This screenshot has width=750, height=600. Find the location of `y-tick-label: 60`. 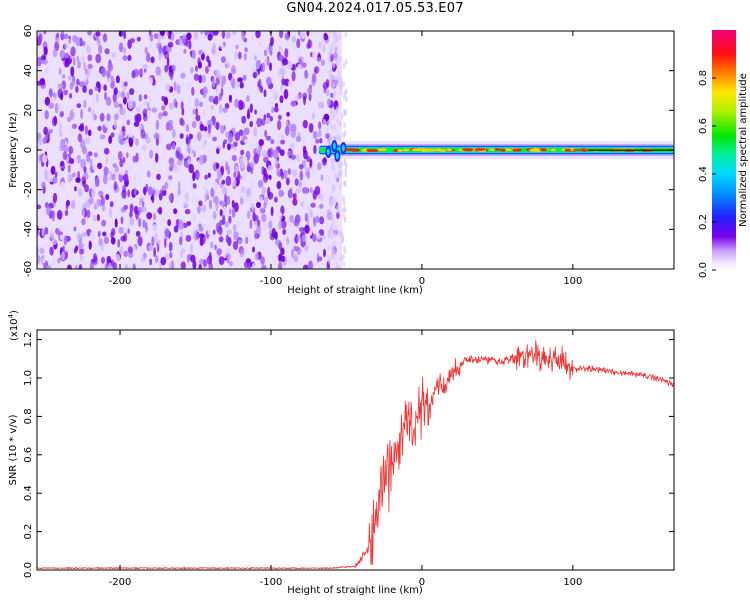

y-tick-label: 60 is located at coordinates (28, 31).